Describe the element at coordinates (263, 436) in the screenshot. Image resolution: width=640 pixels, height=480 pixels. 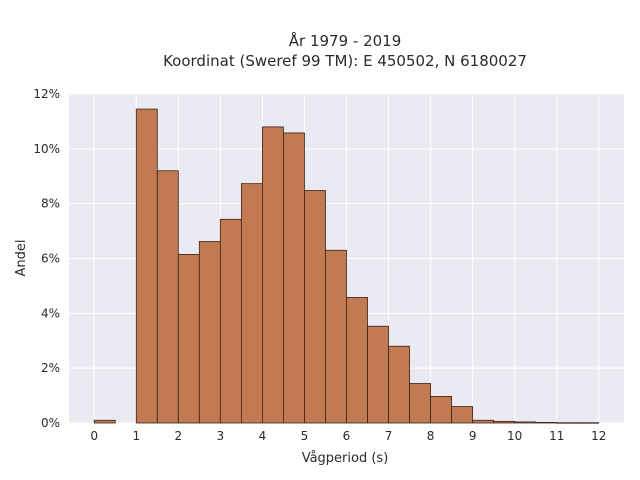
I see `x-tick-label-4: 4` at that location.